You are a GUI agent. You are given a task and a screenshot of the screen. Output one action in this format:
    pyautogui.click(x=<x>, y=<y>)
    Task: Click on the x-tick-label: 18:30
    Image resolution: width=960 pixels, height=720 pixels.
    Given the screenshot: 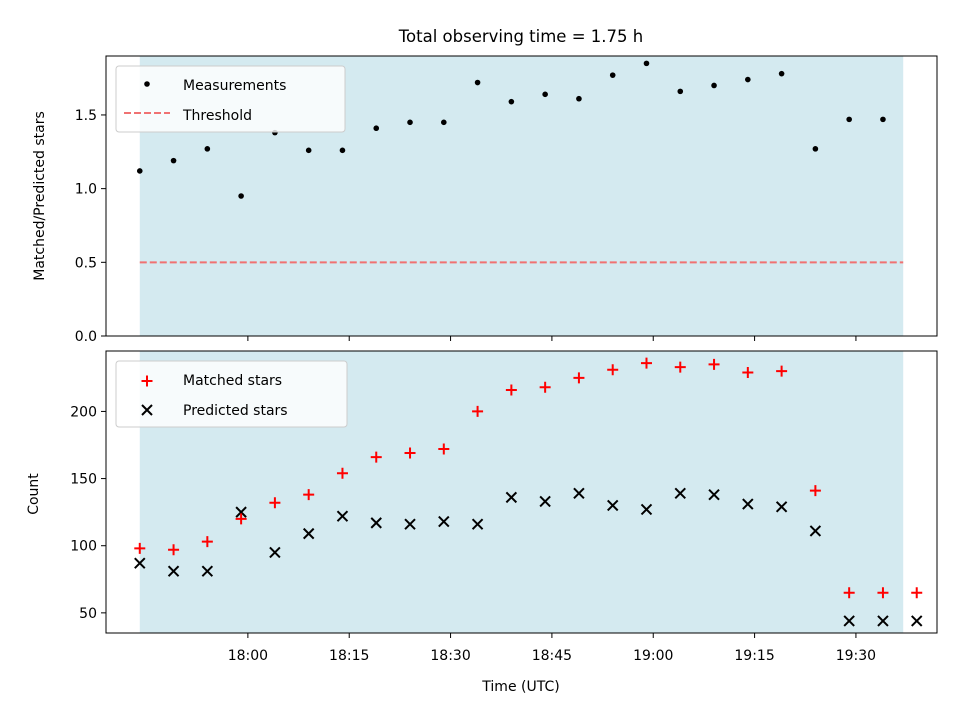 What is the action you would take?
    pyautogui.click(x=450, y=656)
    